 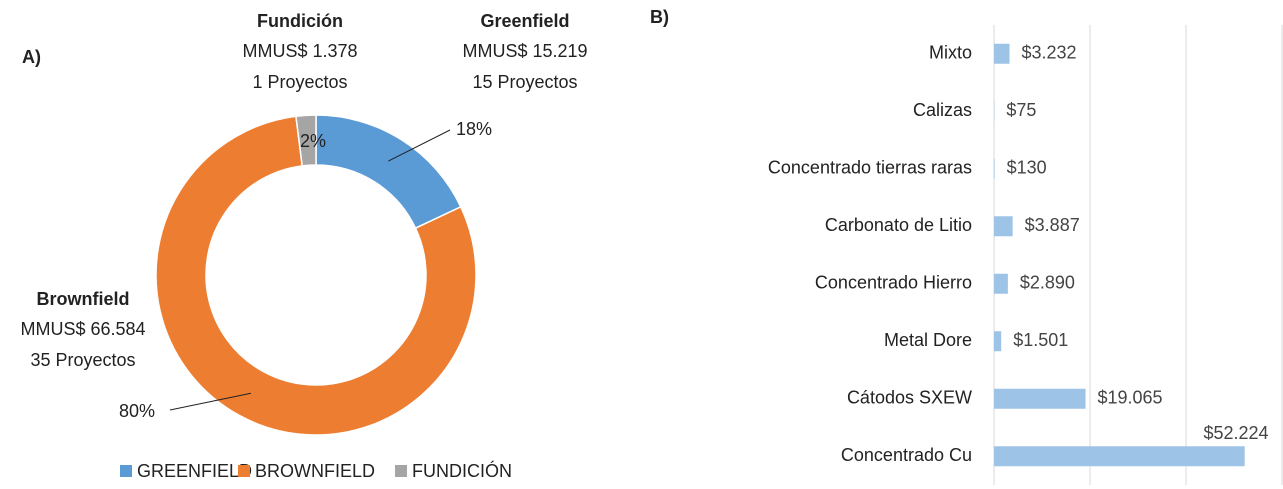 I want to click on panel-label: B), so click(x=659, y=17).